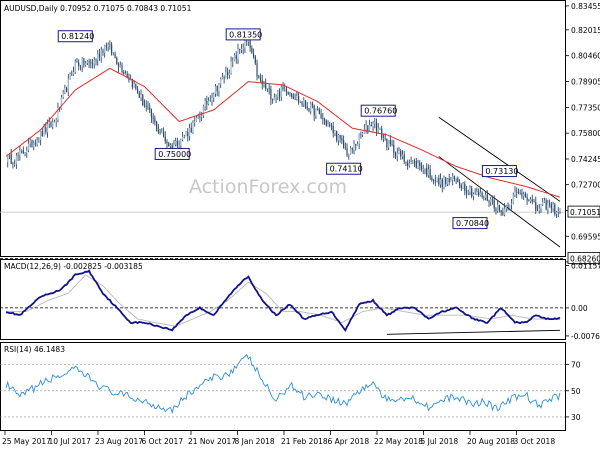 The width and height of the screenshot is (600, 450). I want to click on price-tick-label: 0.77350, so click(585, 107).